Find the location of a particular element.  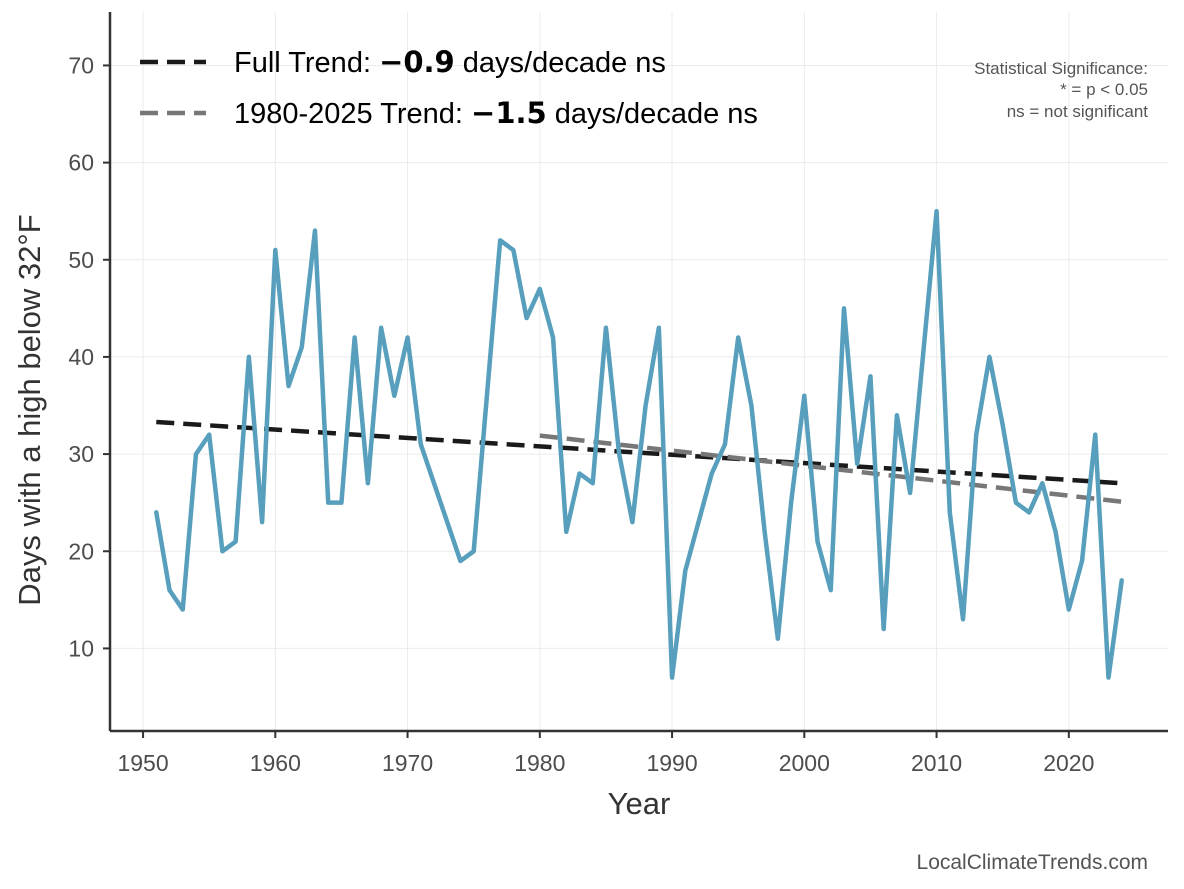

y-tick-label: 30 is located at coordinates (81, 454).